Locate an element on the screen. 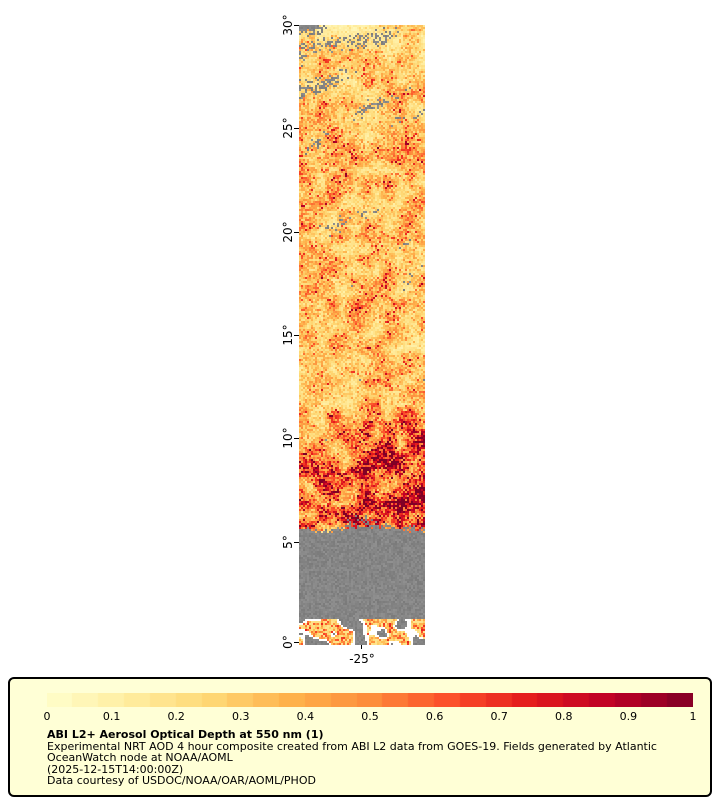 This screenshot has height=800, width=720. colorbar-ticks: 0 0.1 0.2 0.3 0.4 0.5 0.6 0.7 0.8 0.9 1 is located at coordinates (370, 717).